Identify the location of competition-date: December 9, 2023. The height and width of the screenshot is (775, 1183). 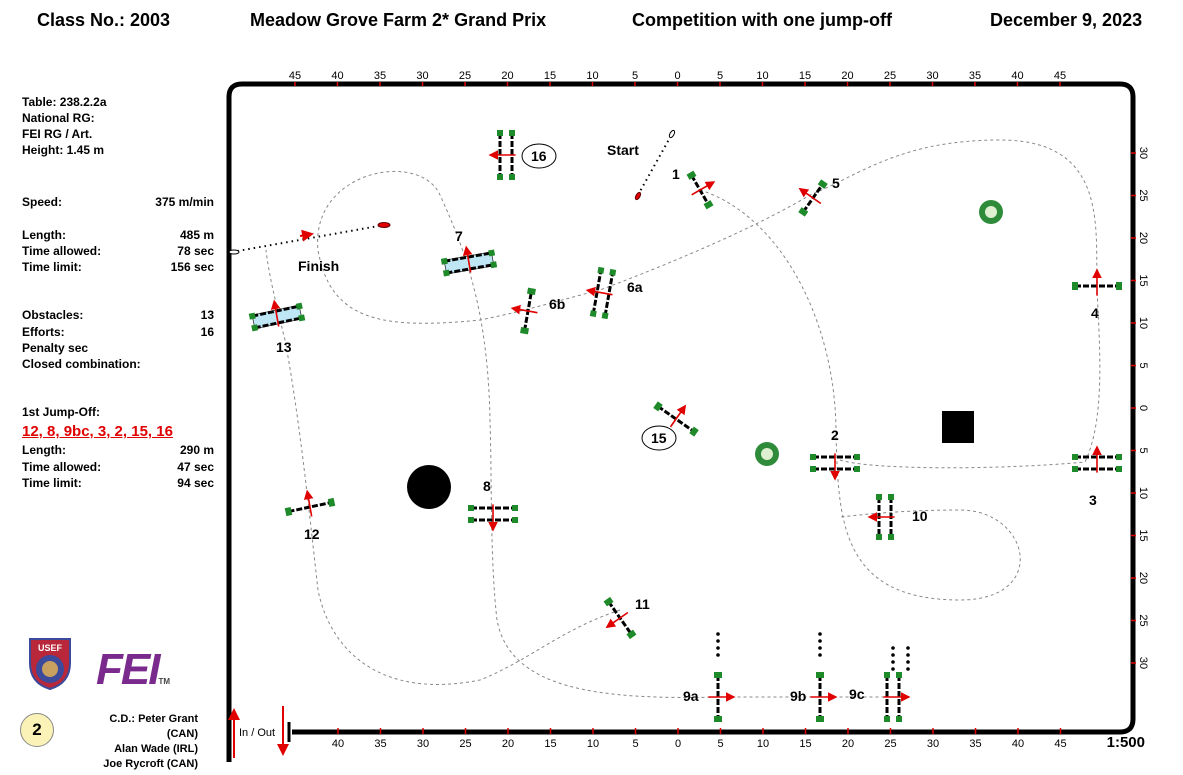
(1066, 20).